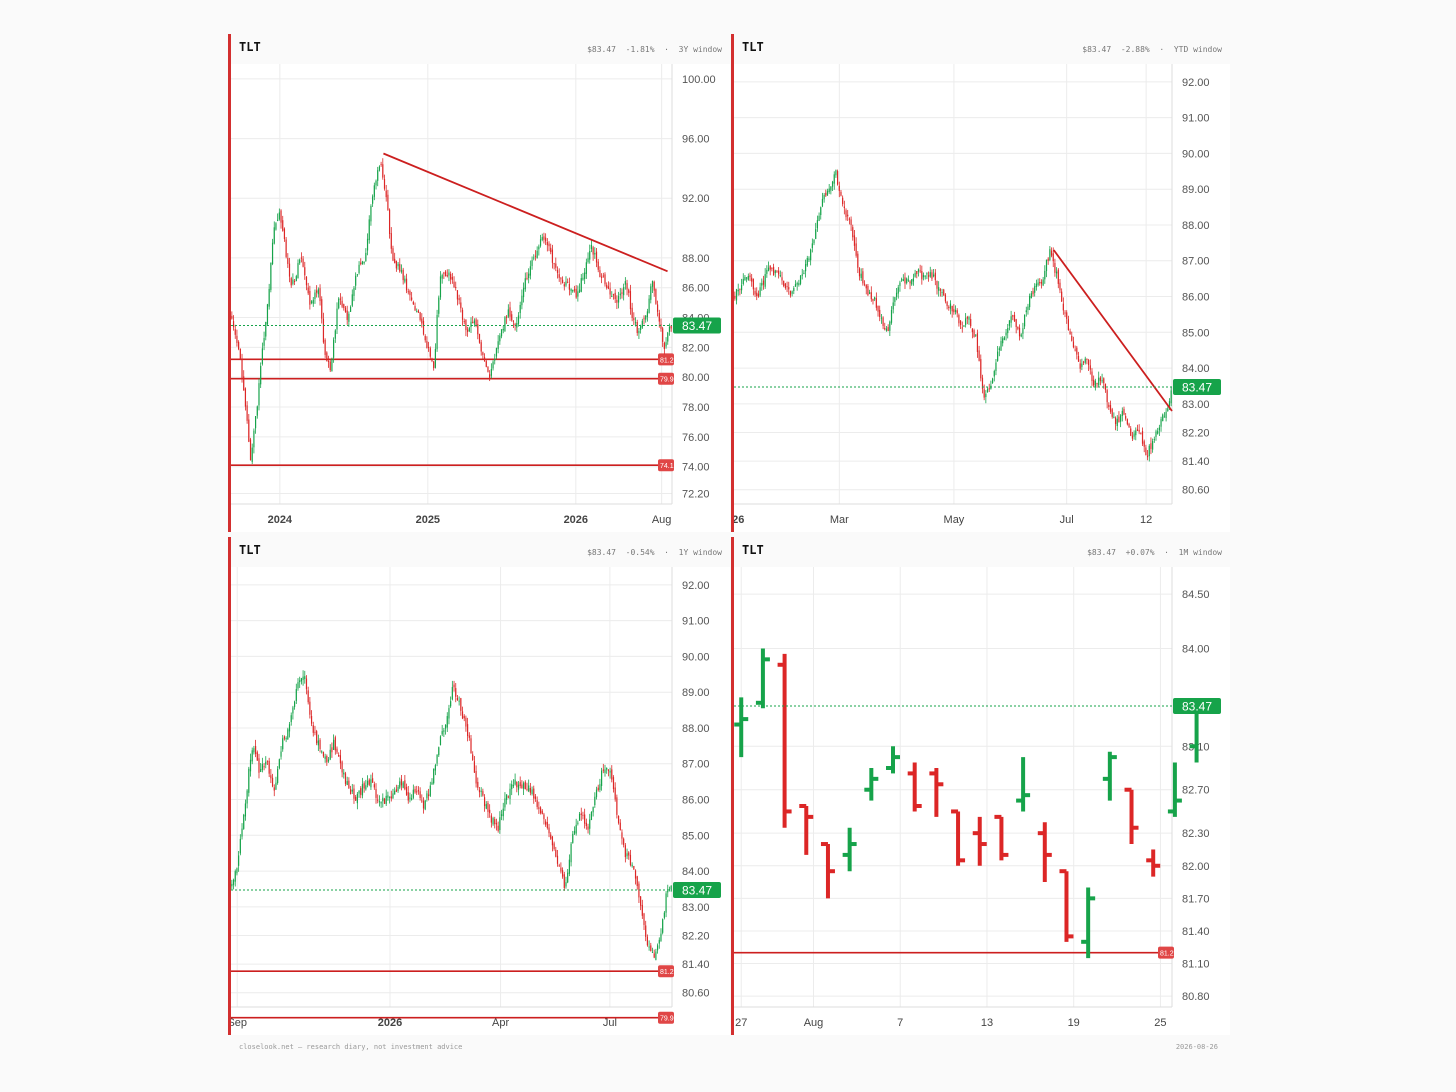 This screenshot has width=1456, height=1092. What do you see at coordinates (696, 693) in the screenshot?
I see `y-tick-label: 89.00` at bounding box center [696, 693].